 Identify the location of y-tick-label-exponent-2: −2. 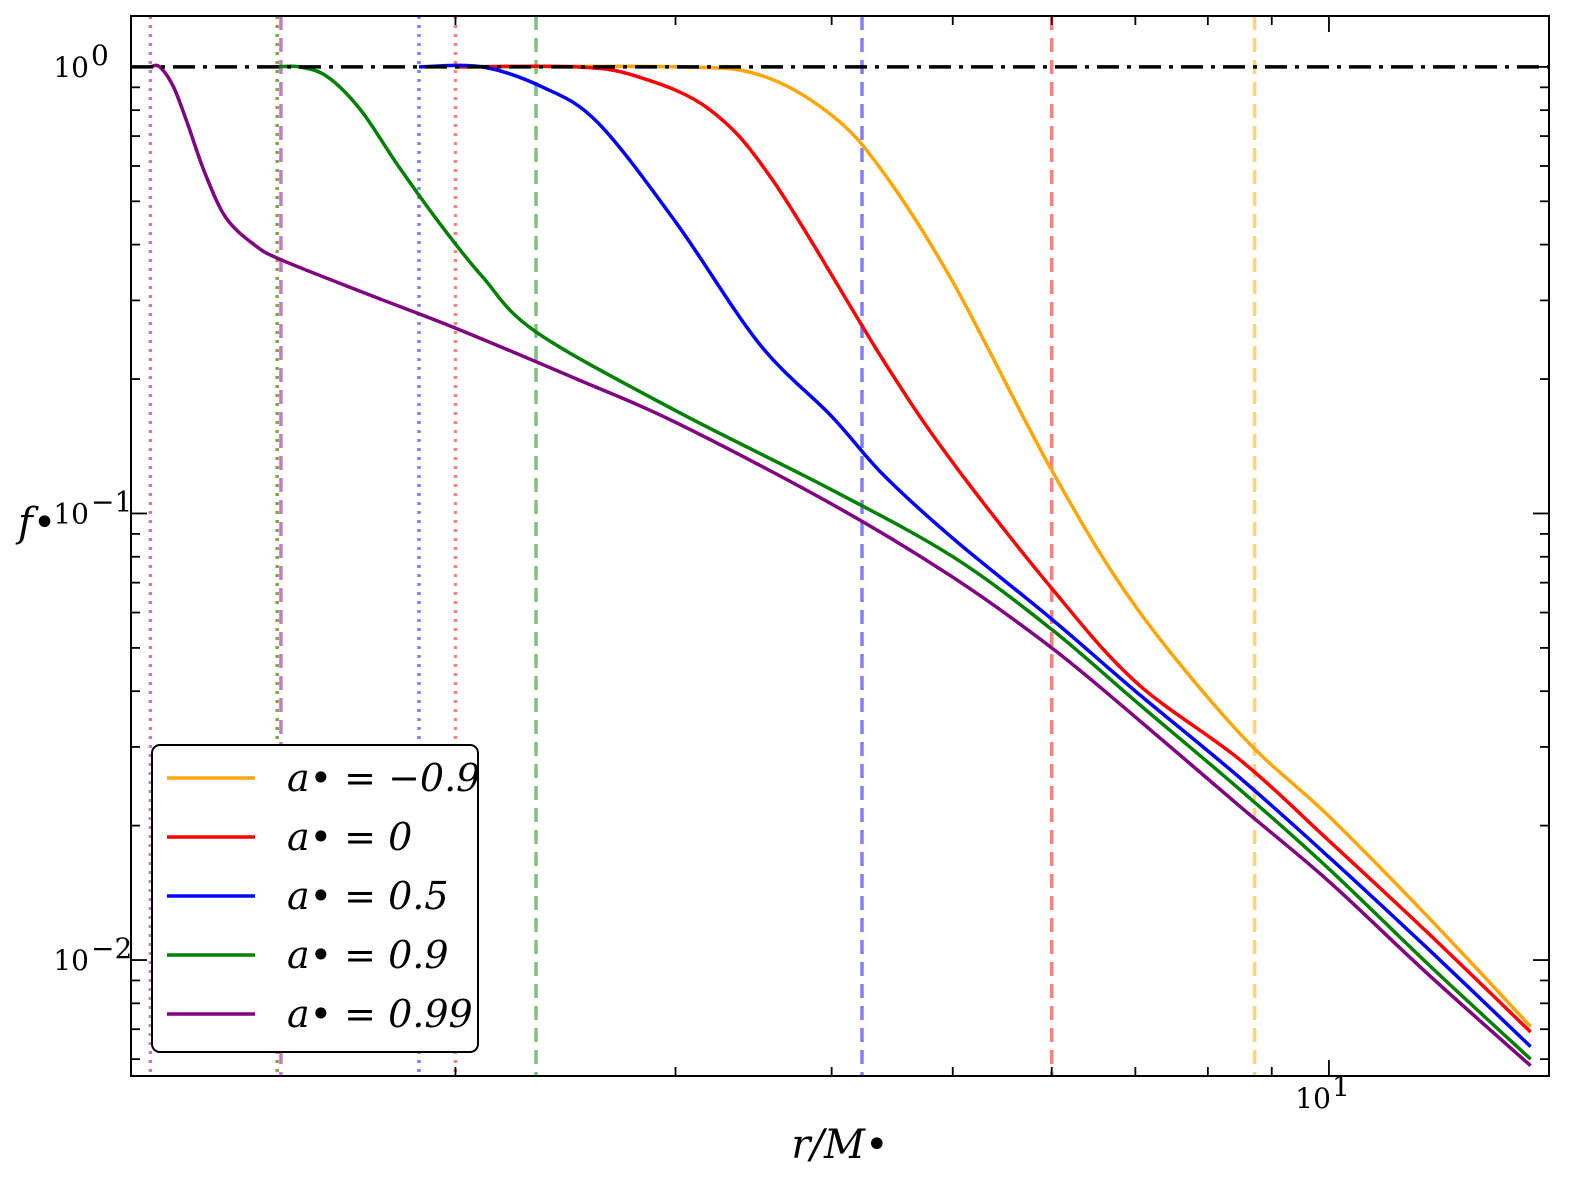
(111, 948).